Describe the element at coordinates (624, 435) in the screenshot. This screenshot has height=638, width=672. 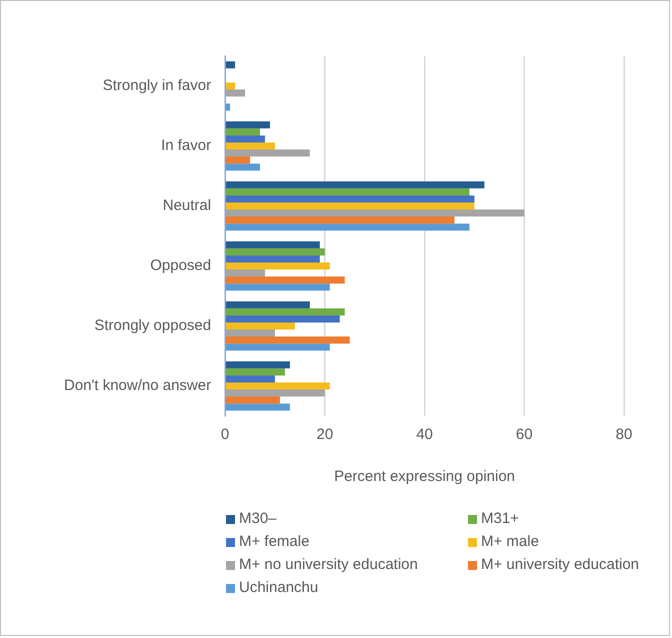
I see `x-tick-label: 80` at that location.